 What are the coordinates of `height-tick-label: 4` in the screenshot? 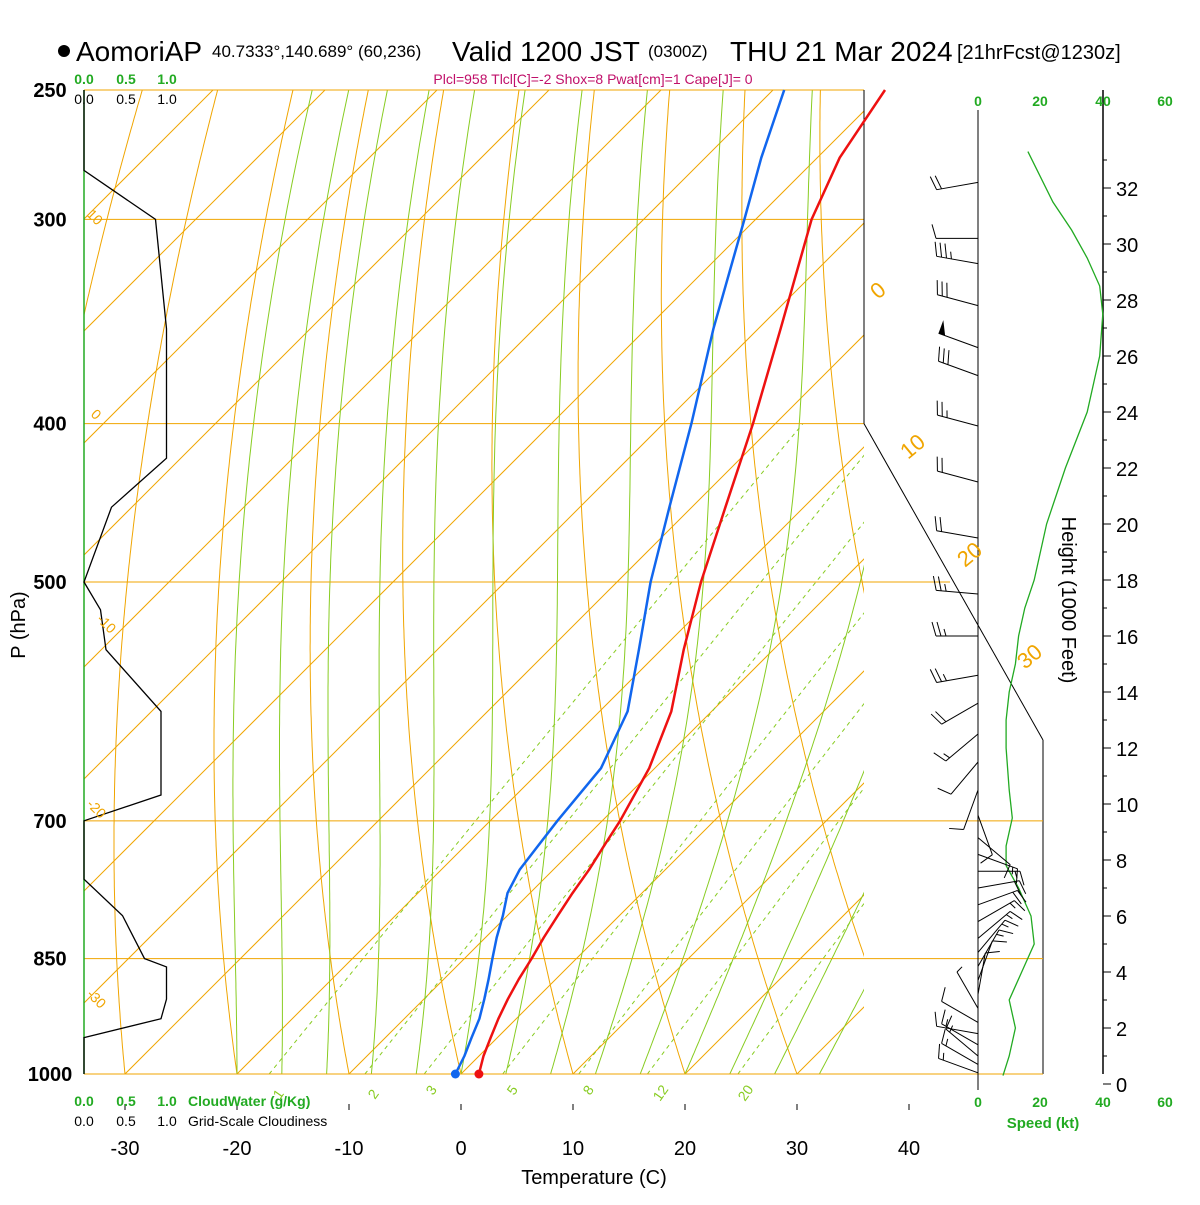 It's located at (1121, 974).